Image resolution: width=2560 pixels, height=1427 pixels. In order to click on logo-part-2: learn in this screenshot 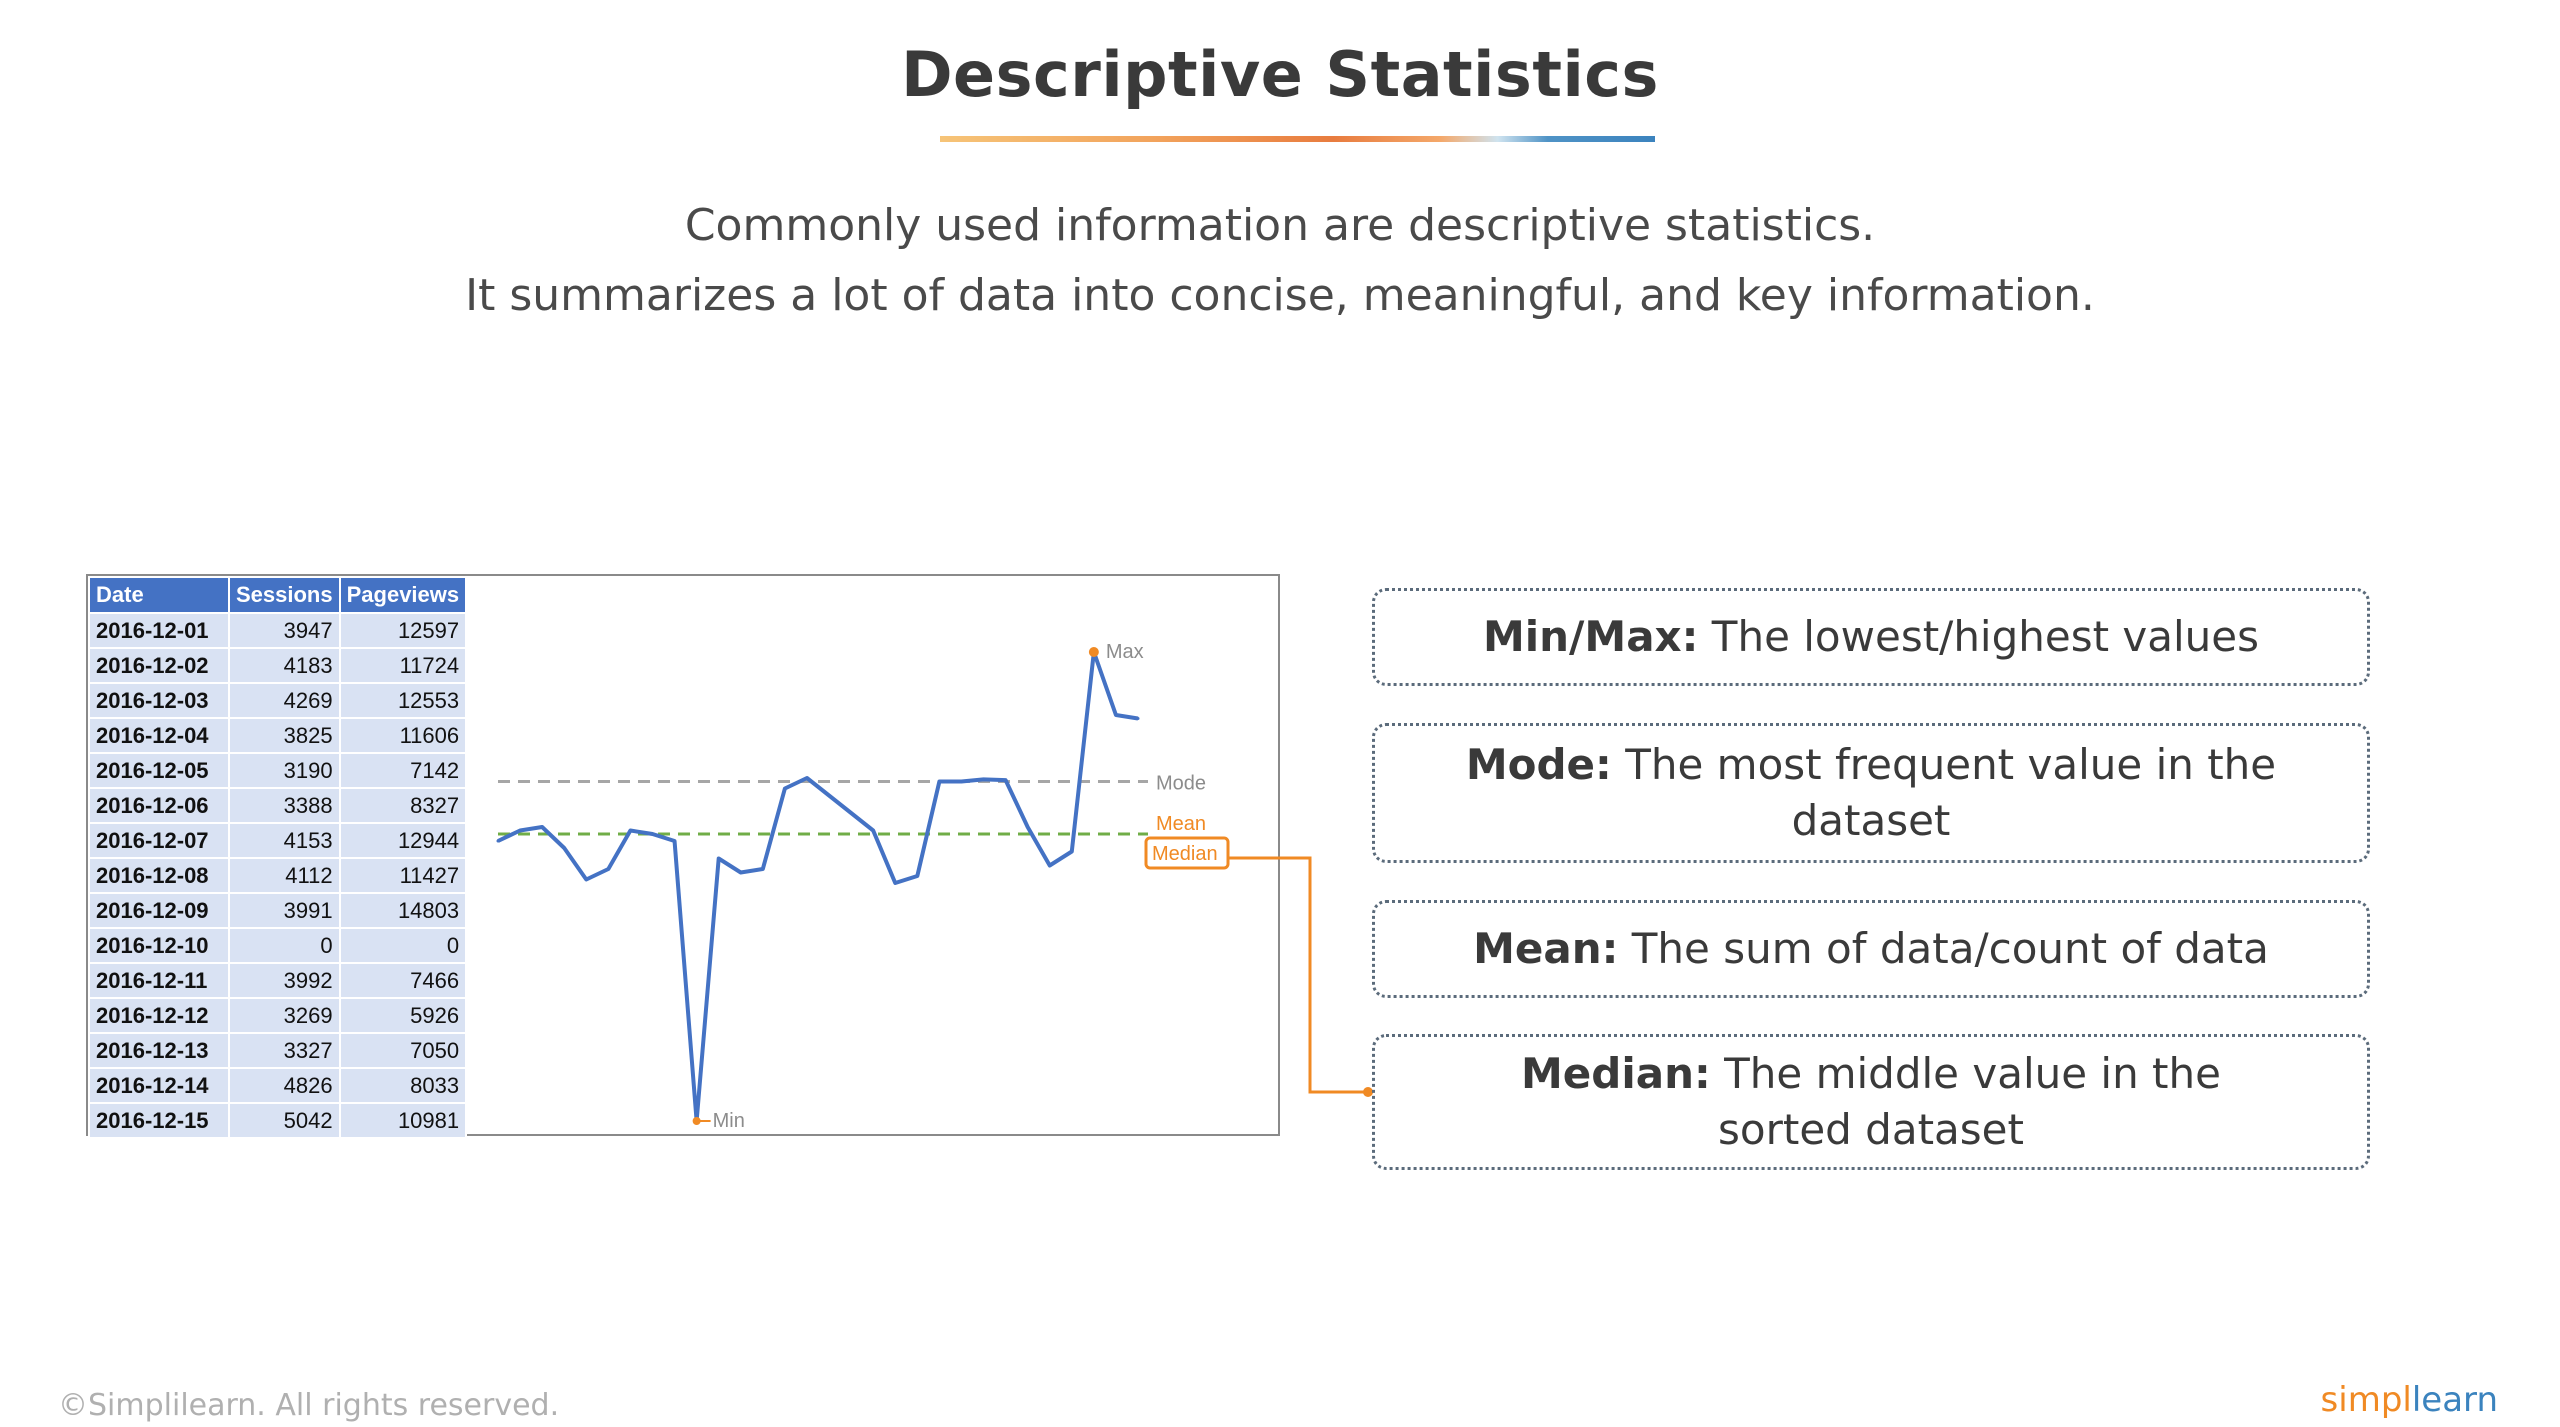, I will do `click(2454, 1400)`.